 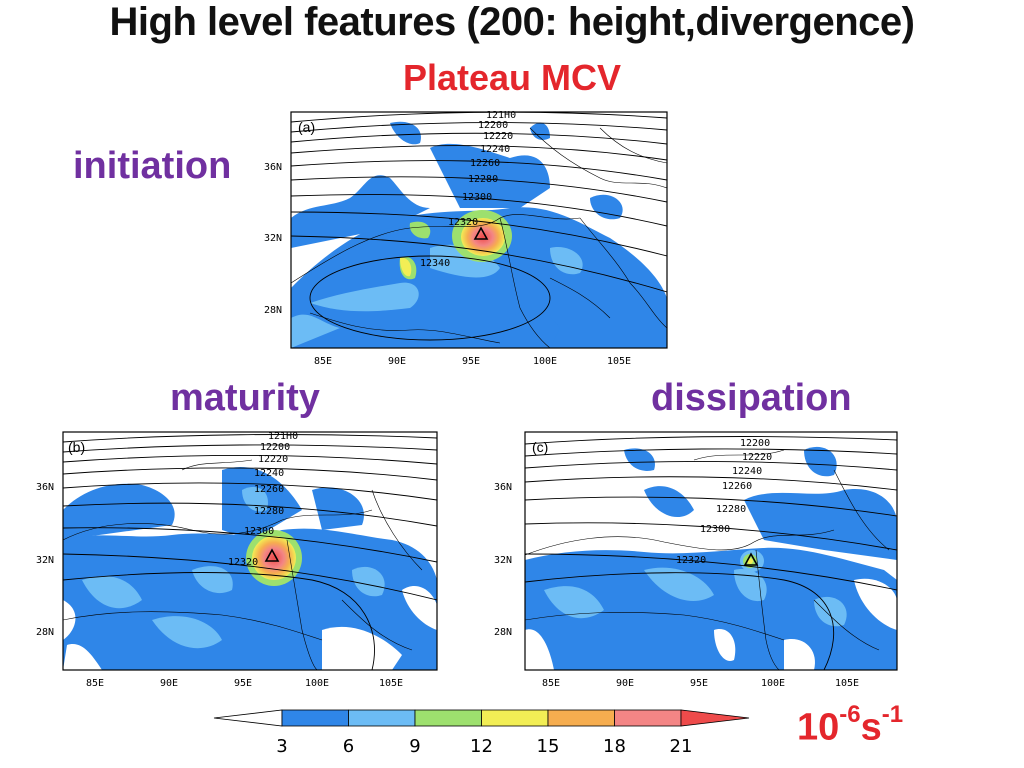 I want to click on colorbar: 3 6 9 12 15 18 21, so click(x=490, y=735).